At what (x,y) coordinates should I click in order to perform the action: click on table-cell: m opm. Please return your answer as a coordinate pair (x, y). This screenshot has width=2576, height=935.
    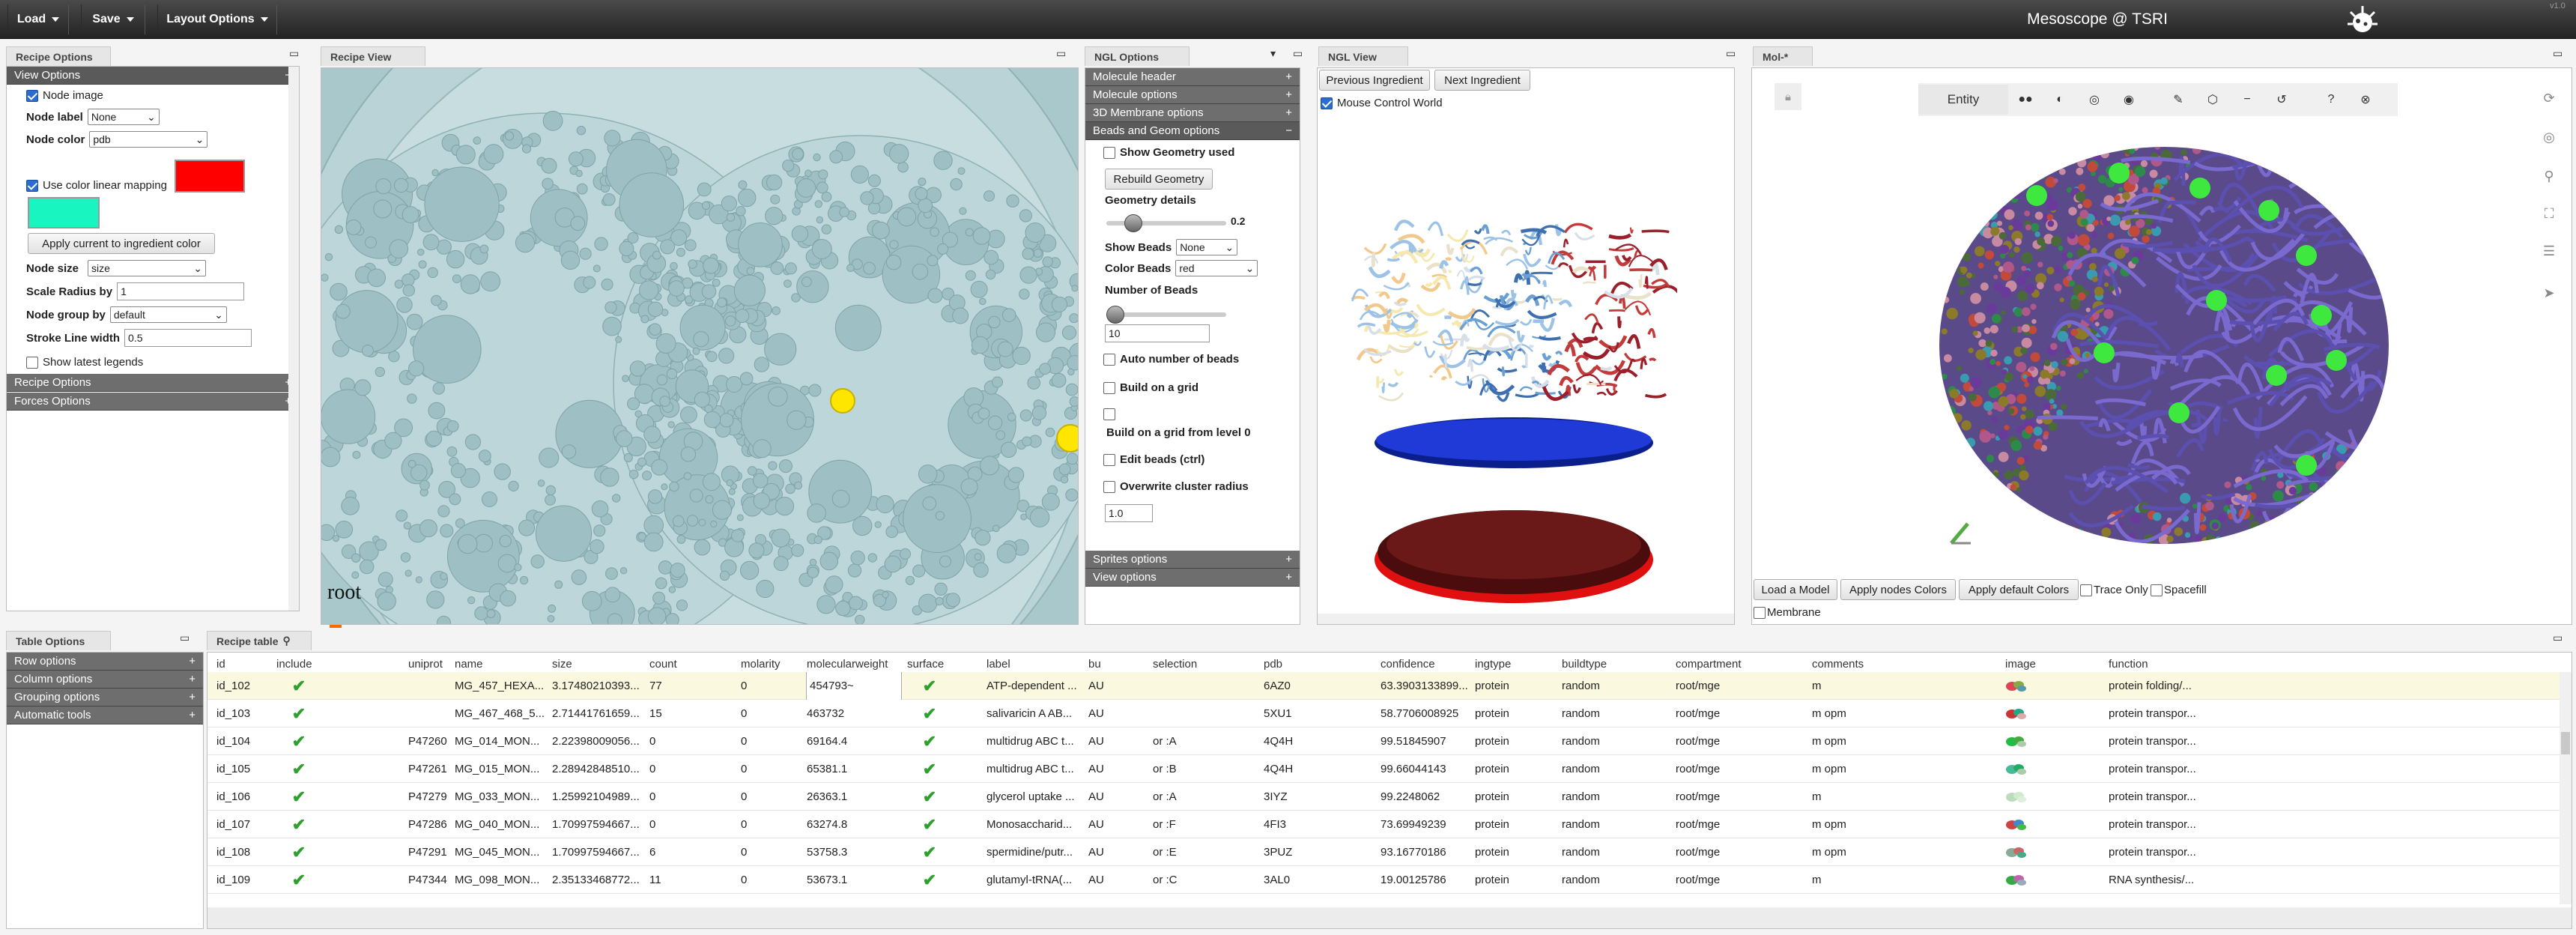
    Looking at the image, I should click on (1829, 741).